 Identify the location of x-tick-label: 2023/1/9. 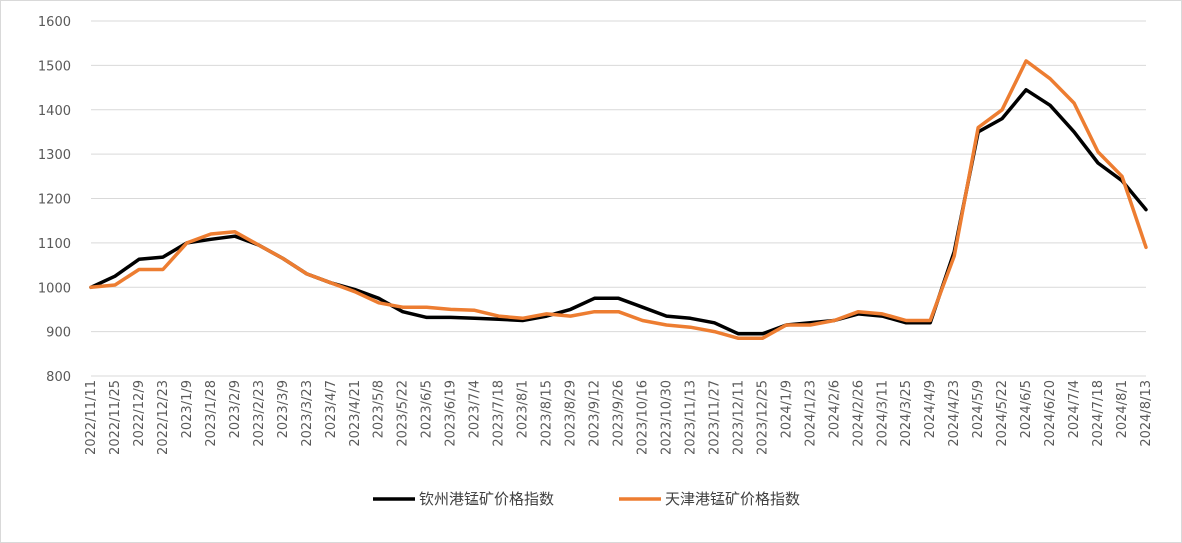
(187, 409).